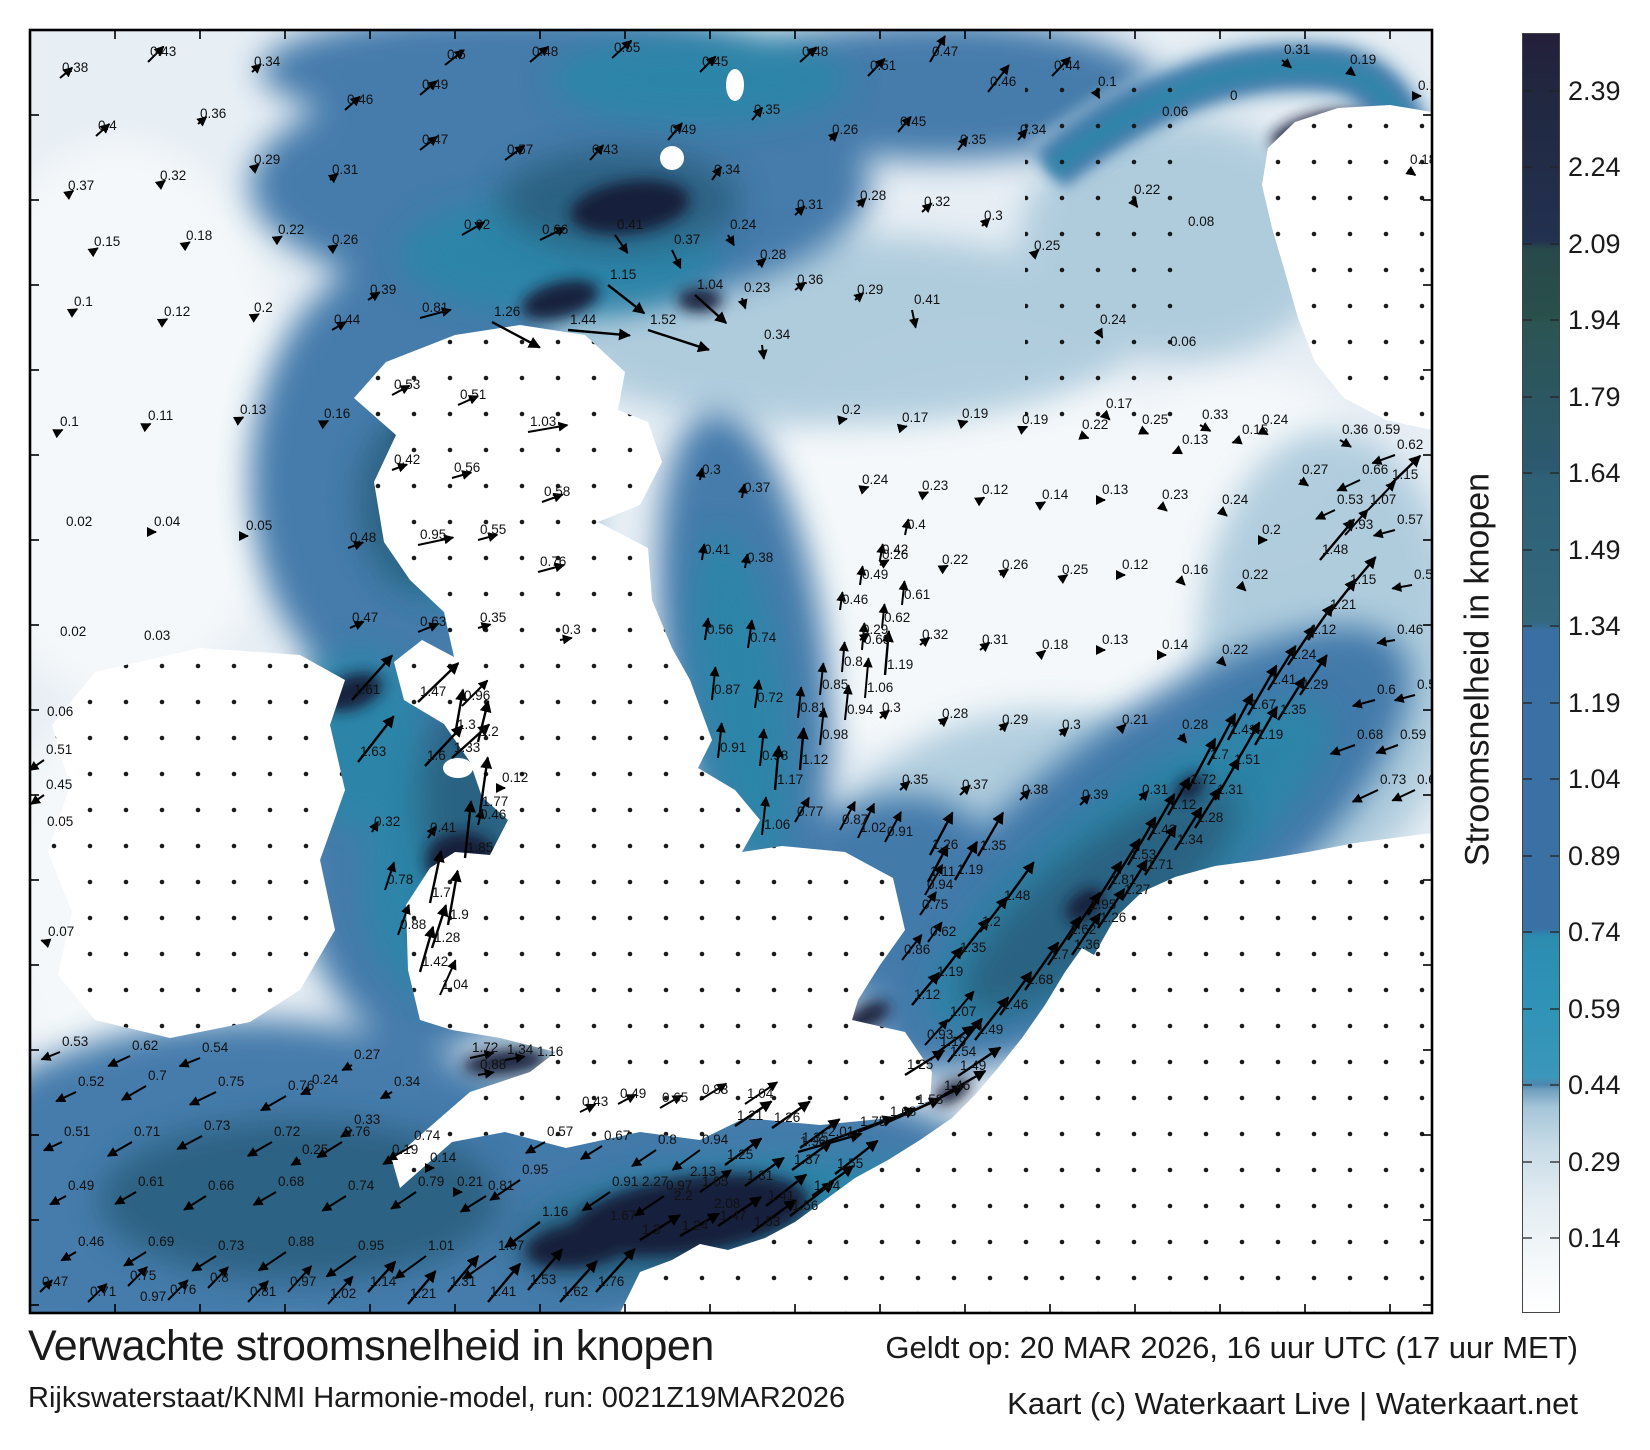 The image size is (1650, 1450). I want to click on current-speed-label: 1.76, so click(611, 1281).